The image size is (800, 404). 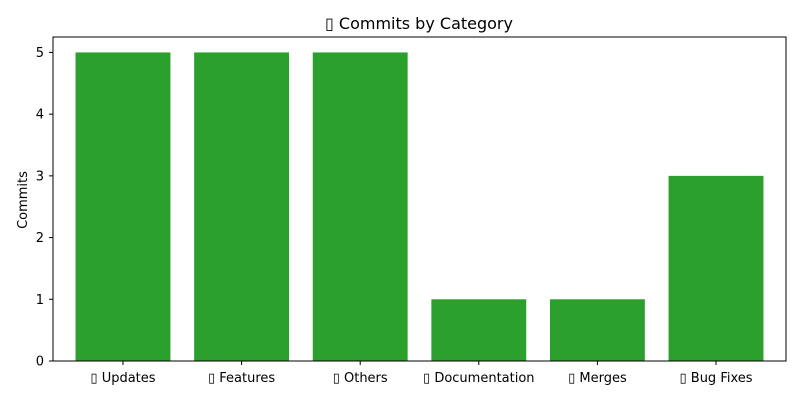 I want to click on y-tick-label: 0, so click(x=40, y=362).